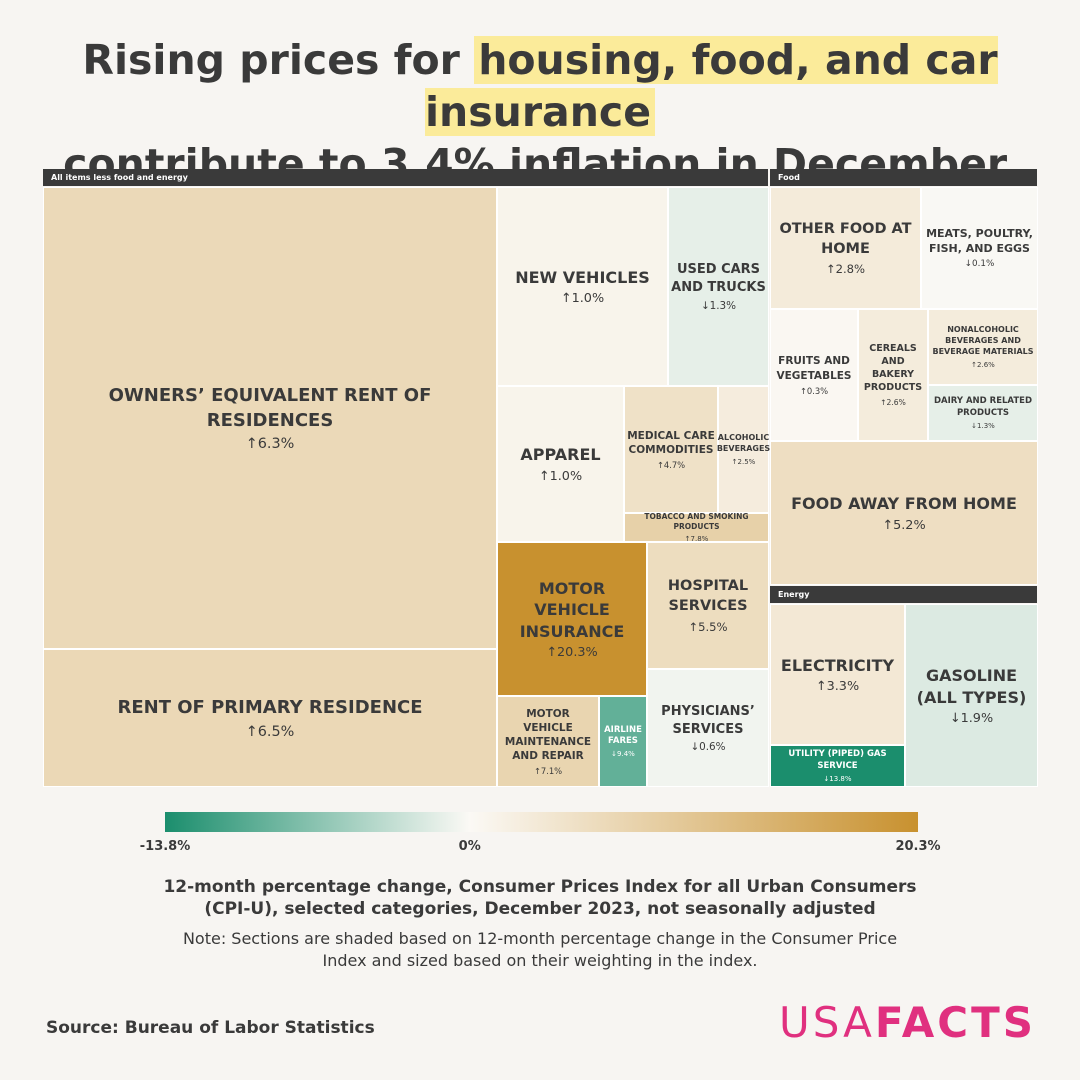 This screenshot has width=1080, height=1080. What do you see at coordinates (708, 596) in the screenshot?
I see `tile-label: Hospital services` at bounding box center [708, 596].